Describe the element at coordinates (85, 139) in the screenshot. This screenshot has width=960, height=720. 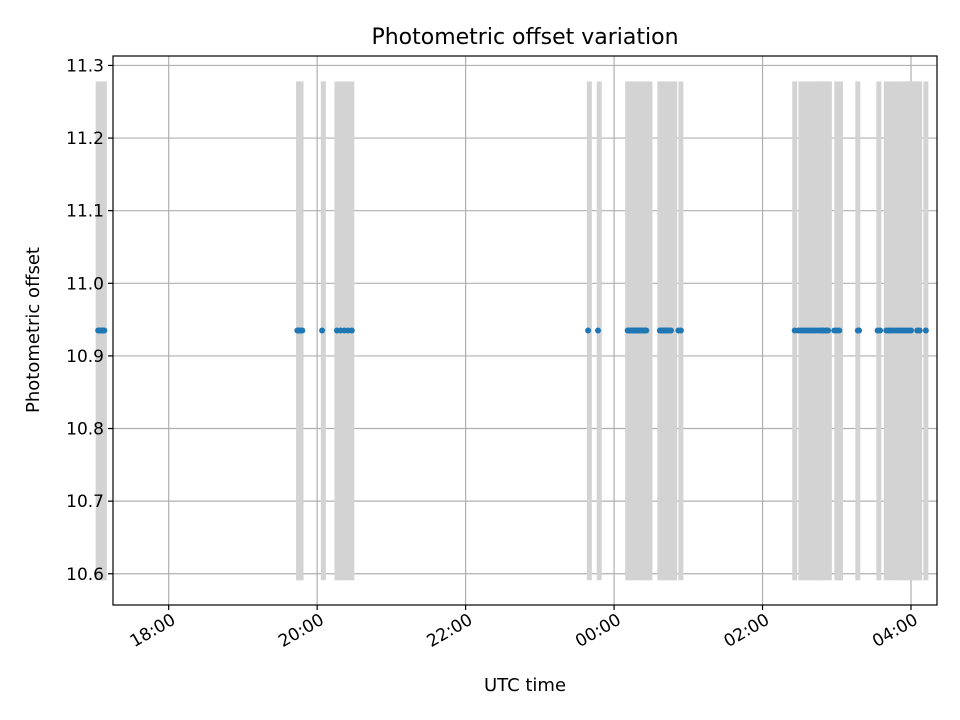
I see `y-tick-label: 11.2` at that location.